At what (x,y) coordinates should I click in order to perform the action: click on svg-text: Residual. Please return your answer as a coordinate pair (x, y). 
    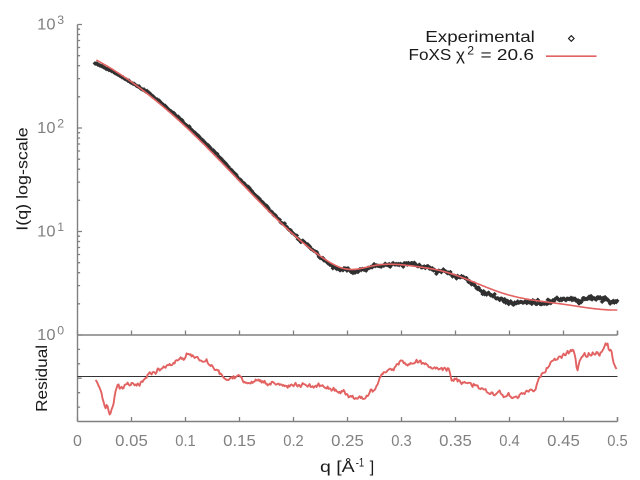
    Looking at the image, I should click on (42, 378).